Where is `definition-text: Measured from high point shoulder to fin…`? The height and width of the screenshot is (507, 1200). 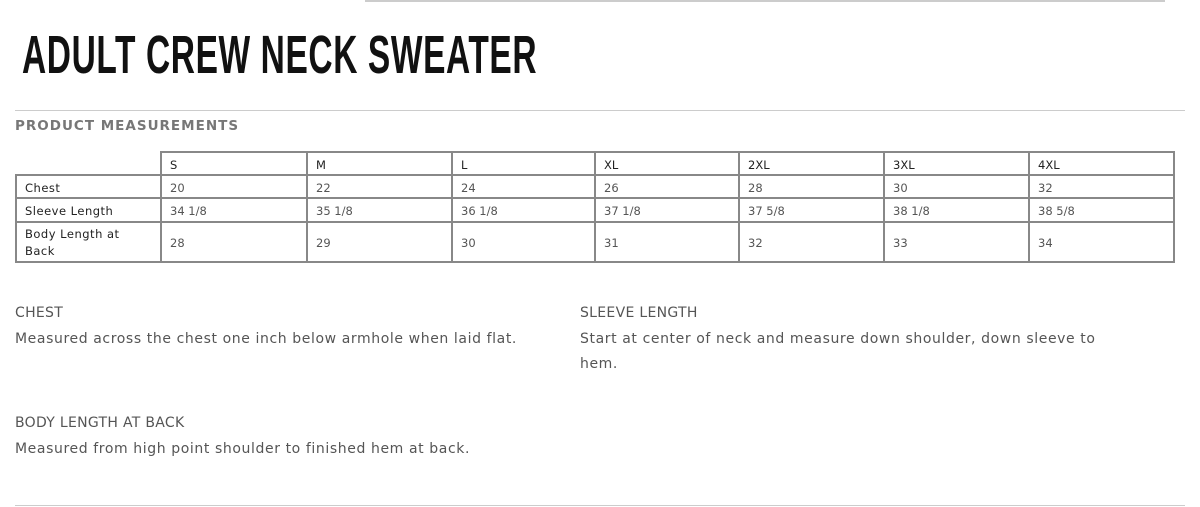
definition-text: Measured from high point shoulder to fin… is located at coordinates (243, 449).